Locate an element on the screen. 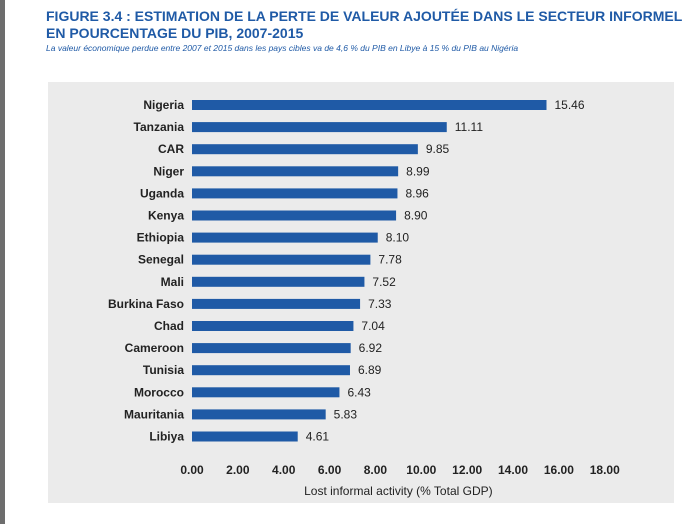  value-label: 15.46 is located at coordinates (569, 105).